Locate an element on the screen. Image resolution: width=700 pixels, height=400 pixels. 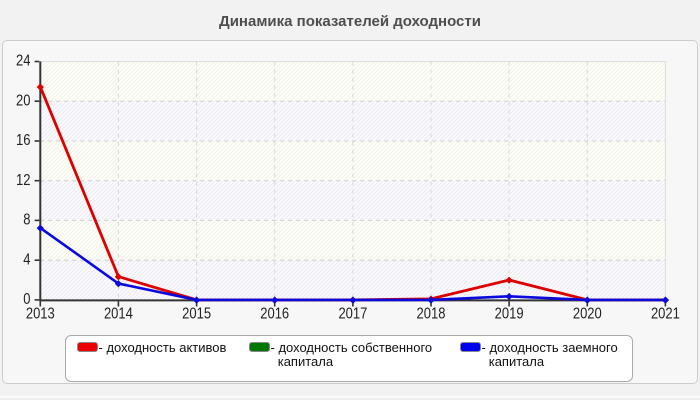
svg-text: 2014 is located at coordinates (118, 314).